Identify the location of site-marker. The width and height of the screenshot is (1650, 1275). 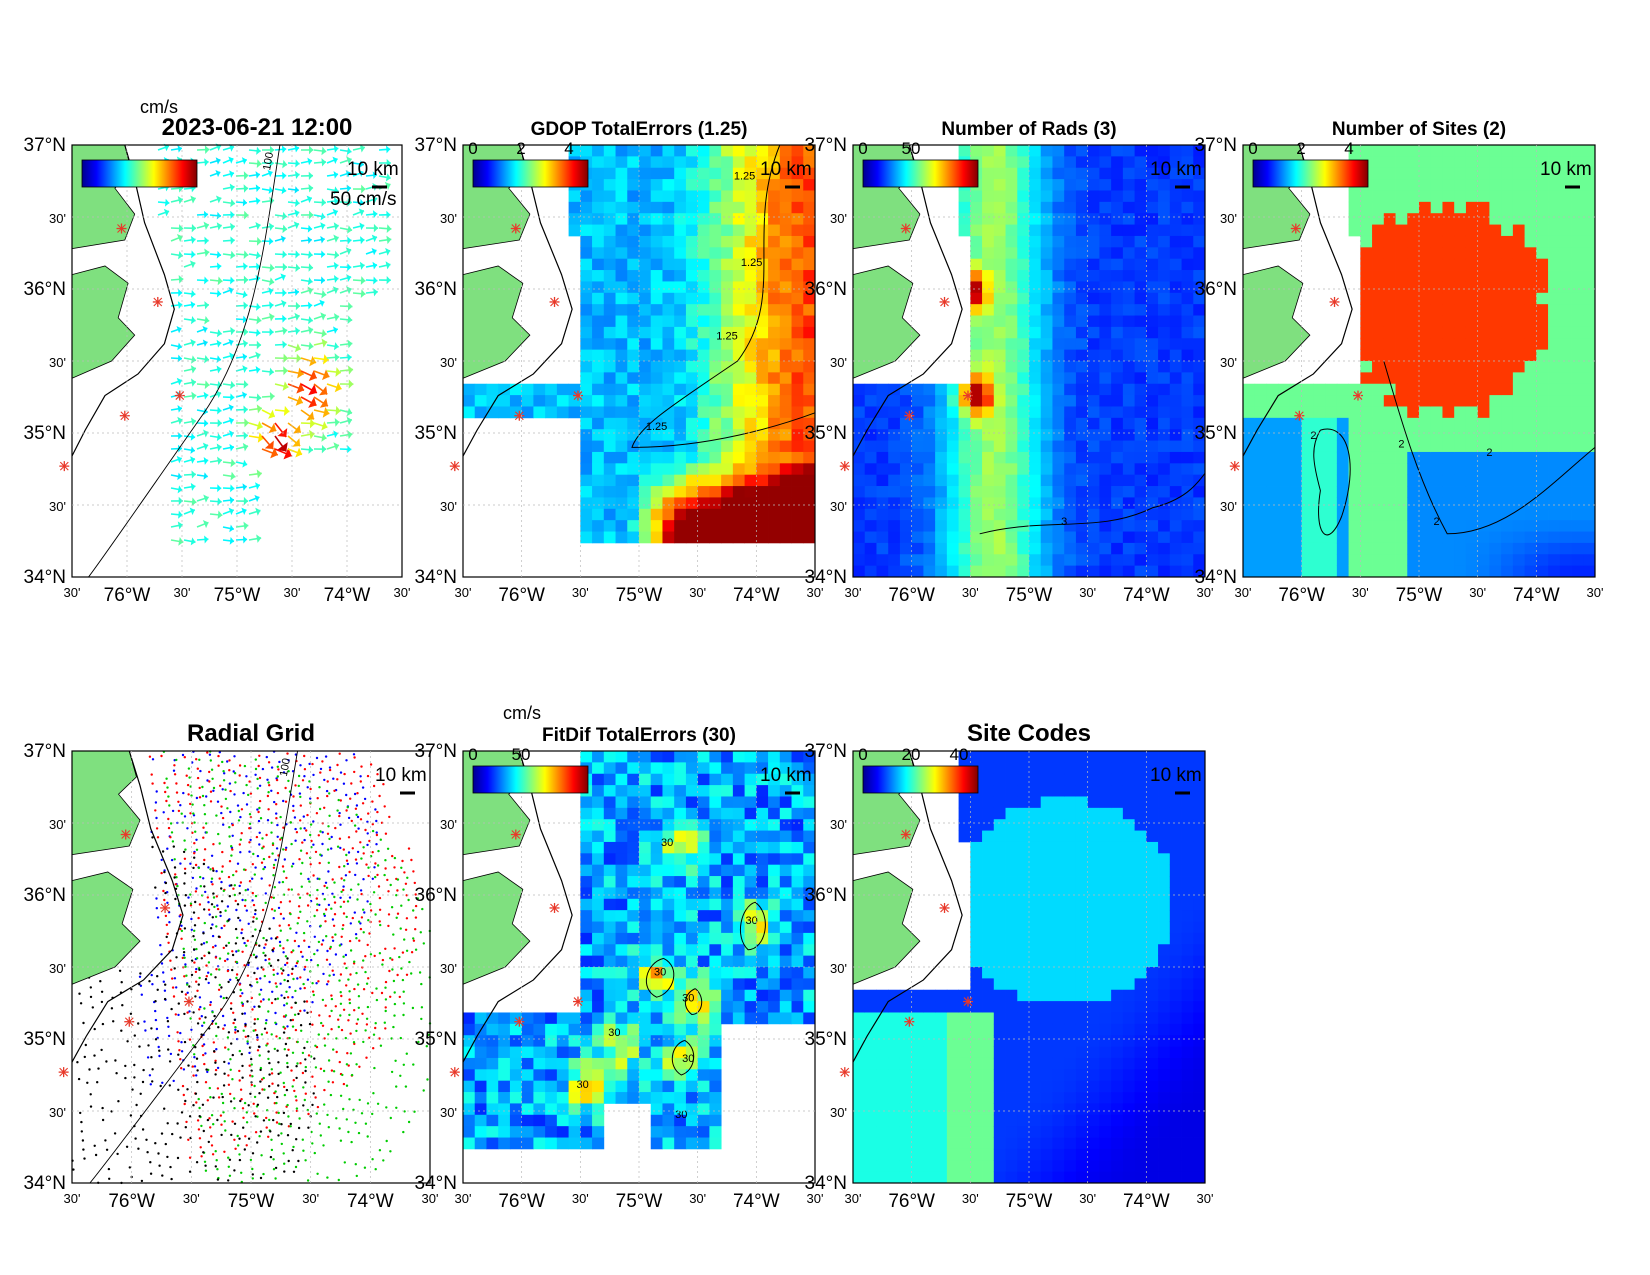
(1299, 415).